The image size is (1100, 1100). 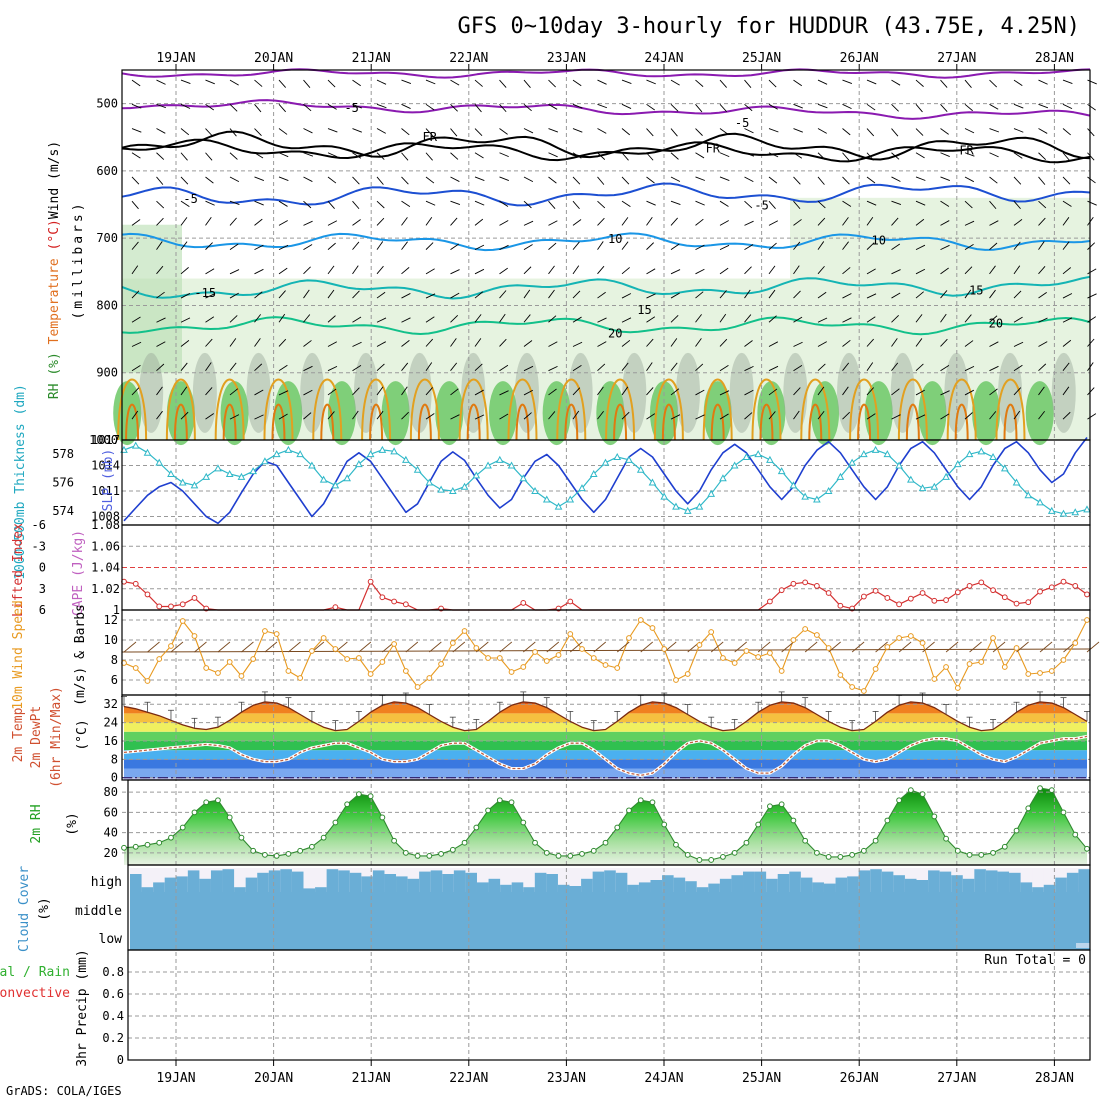 I want to click on precip-tick-label: 0.8, so click(x=113, y=972).